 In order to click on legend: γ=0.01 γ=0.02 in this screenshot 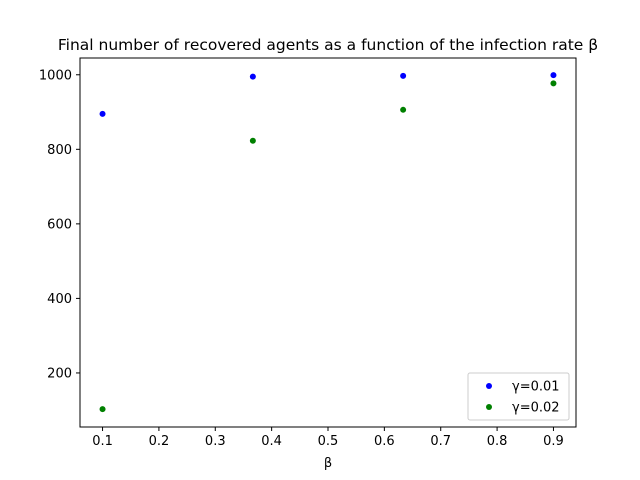, I will do `click(518, 396)`.